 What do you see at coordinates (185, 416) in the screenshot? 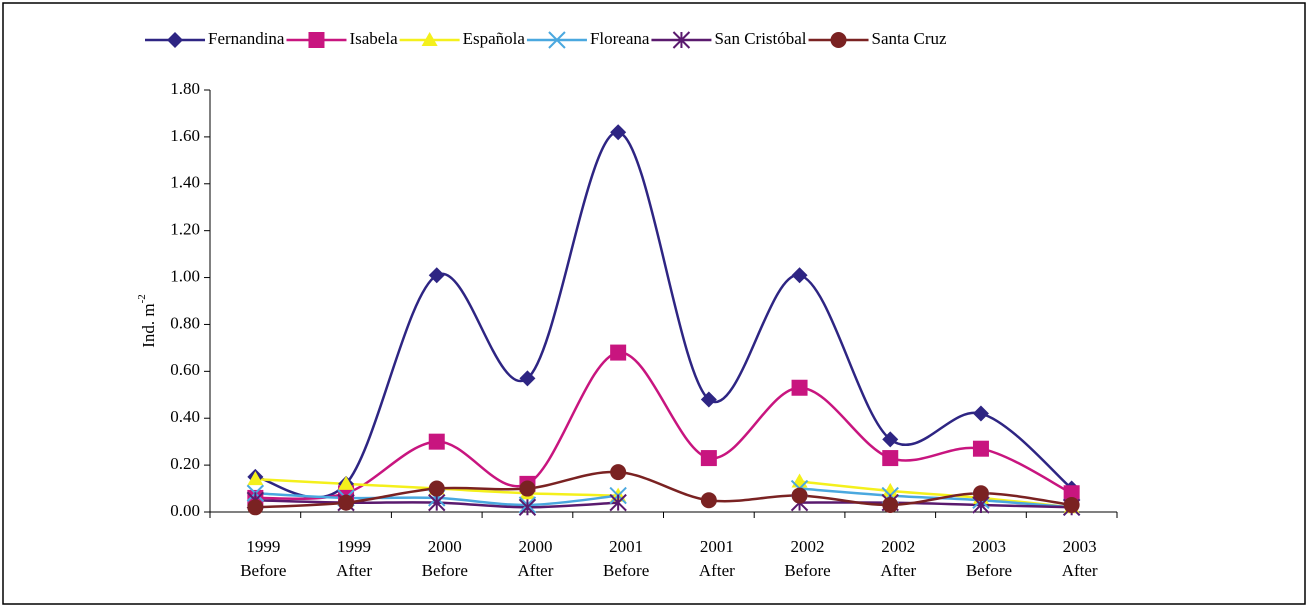
I see `y-tick-label: 0.40` at bounding box center [185, 416].